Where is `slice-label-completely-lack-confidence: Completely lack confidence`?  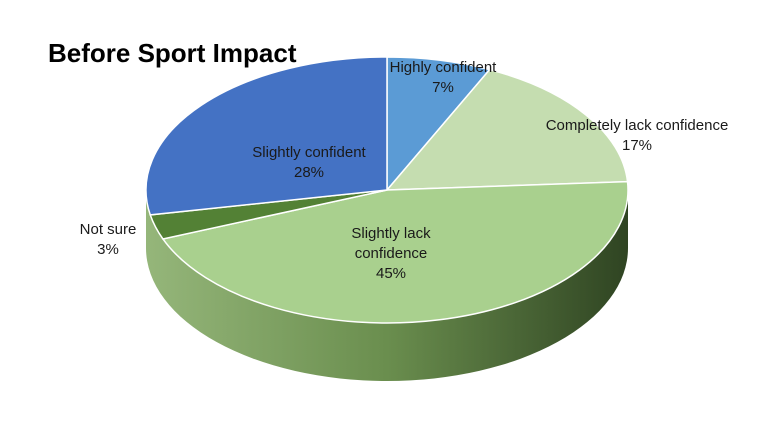
slice-label-completely-lack-confidence: Completely lack confidence is located at coordinates (637, 125).